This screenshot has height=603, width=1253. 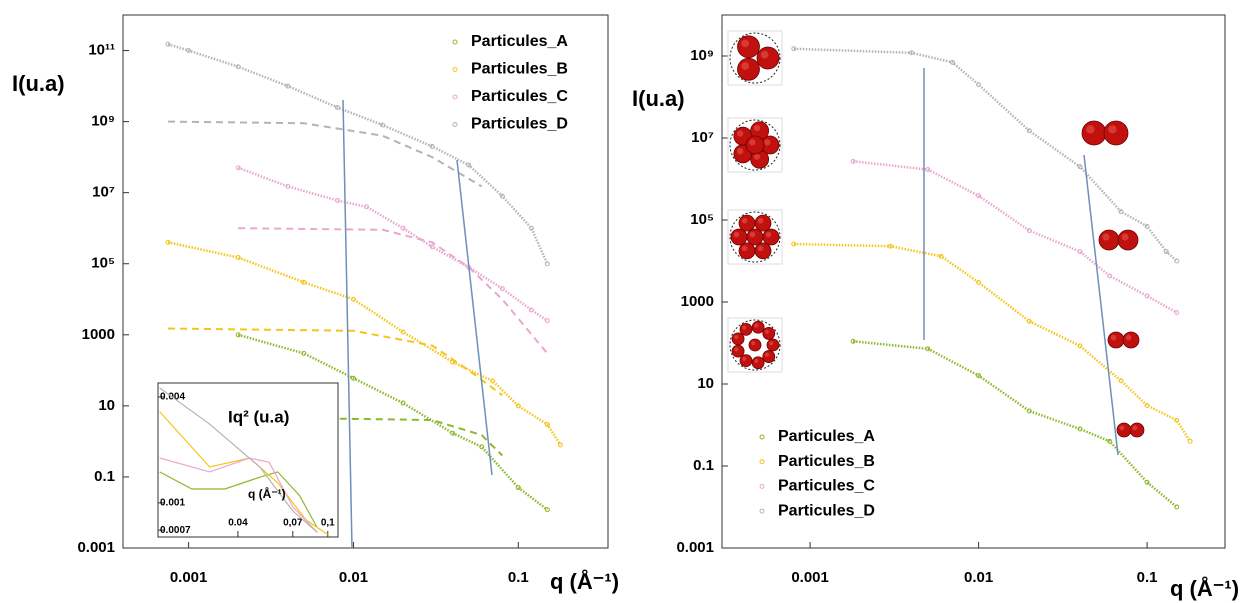 I want to click on y-tick-label: 1000, so click(x=697, y=301).